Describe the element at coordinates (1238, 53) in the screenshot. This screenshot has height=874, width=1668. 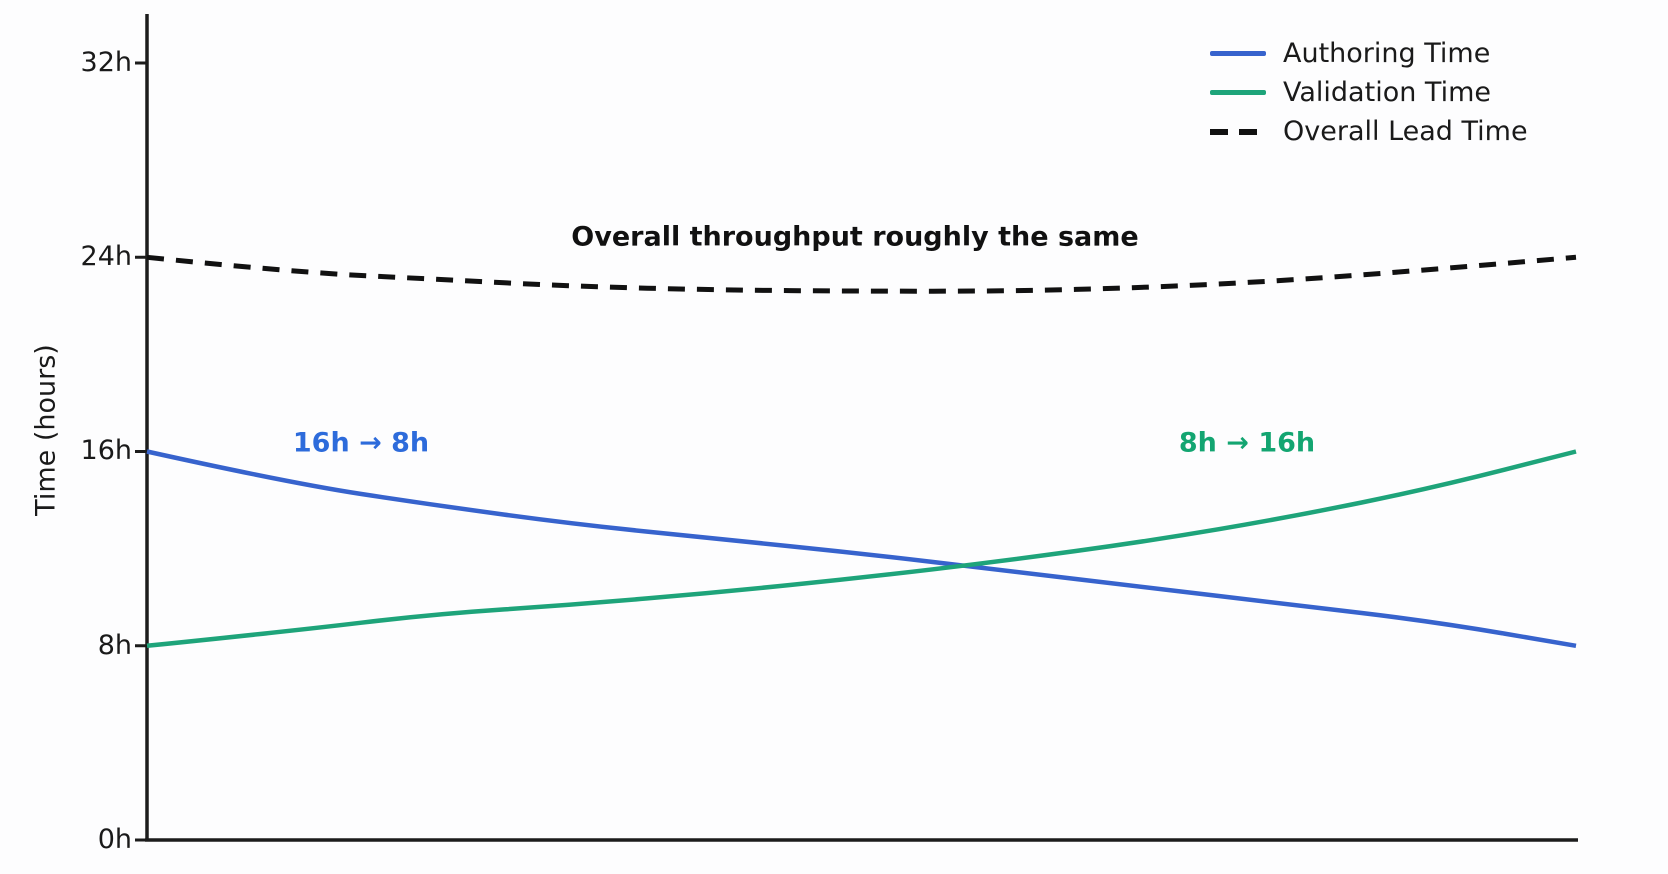
I see `legend-line-swatch-authoring` at that location.